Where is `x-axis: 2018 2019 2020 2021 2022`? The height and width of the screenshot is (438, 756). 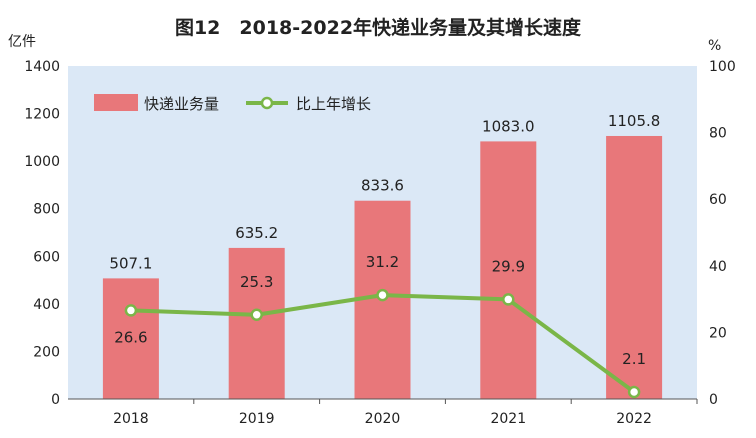 x-axis: 2018 2019 2020 2021 2022 is located at coordinates (383, 412).